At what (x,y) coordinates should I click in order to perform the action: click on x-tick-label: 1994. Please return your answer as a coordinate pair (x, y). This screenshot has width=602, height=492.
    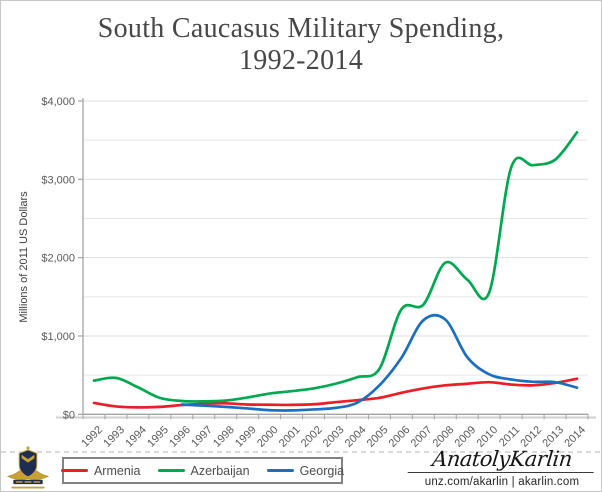
    Looking at the image, I should click on (136, 437).